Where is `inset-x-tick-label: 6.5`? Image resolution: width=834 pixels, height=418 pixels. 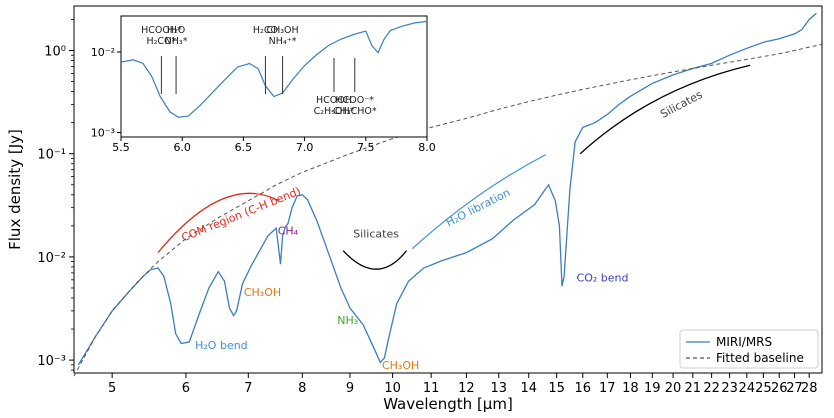 inset-x-tick-label: 6.5 is located at coordinates (244, 147).